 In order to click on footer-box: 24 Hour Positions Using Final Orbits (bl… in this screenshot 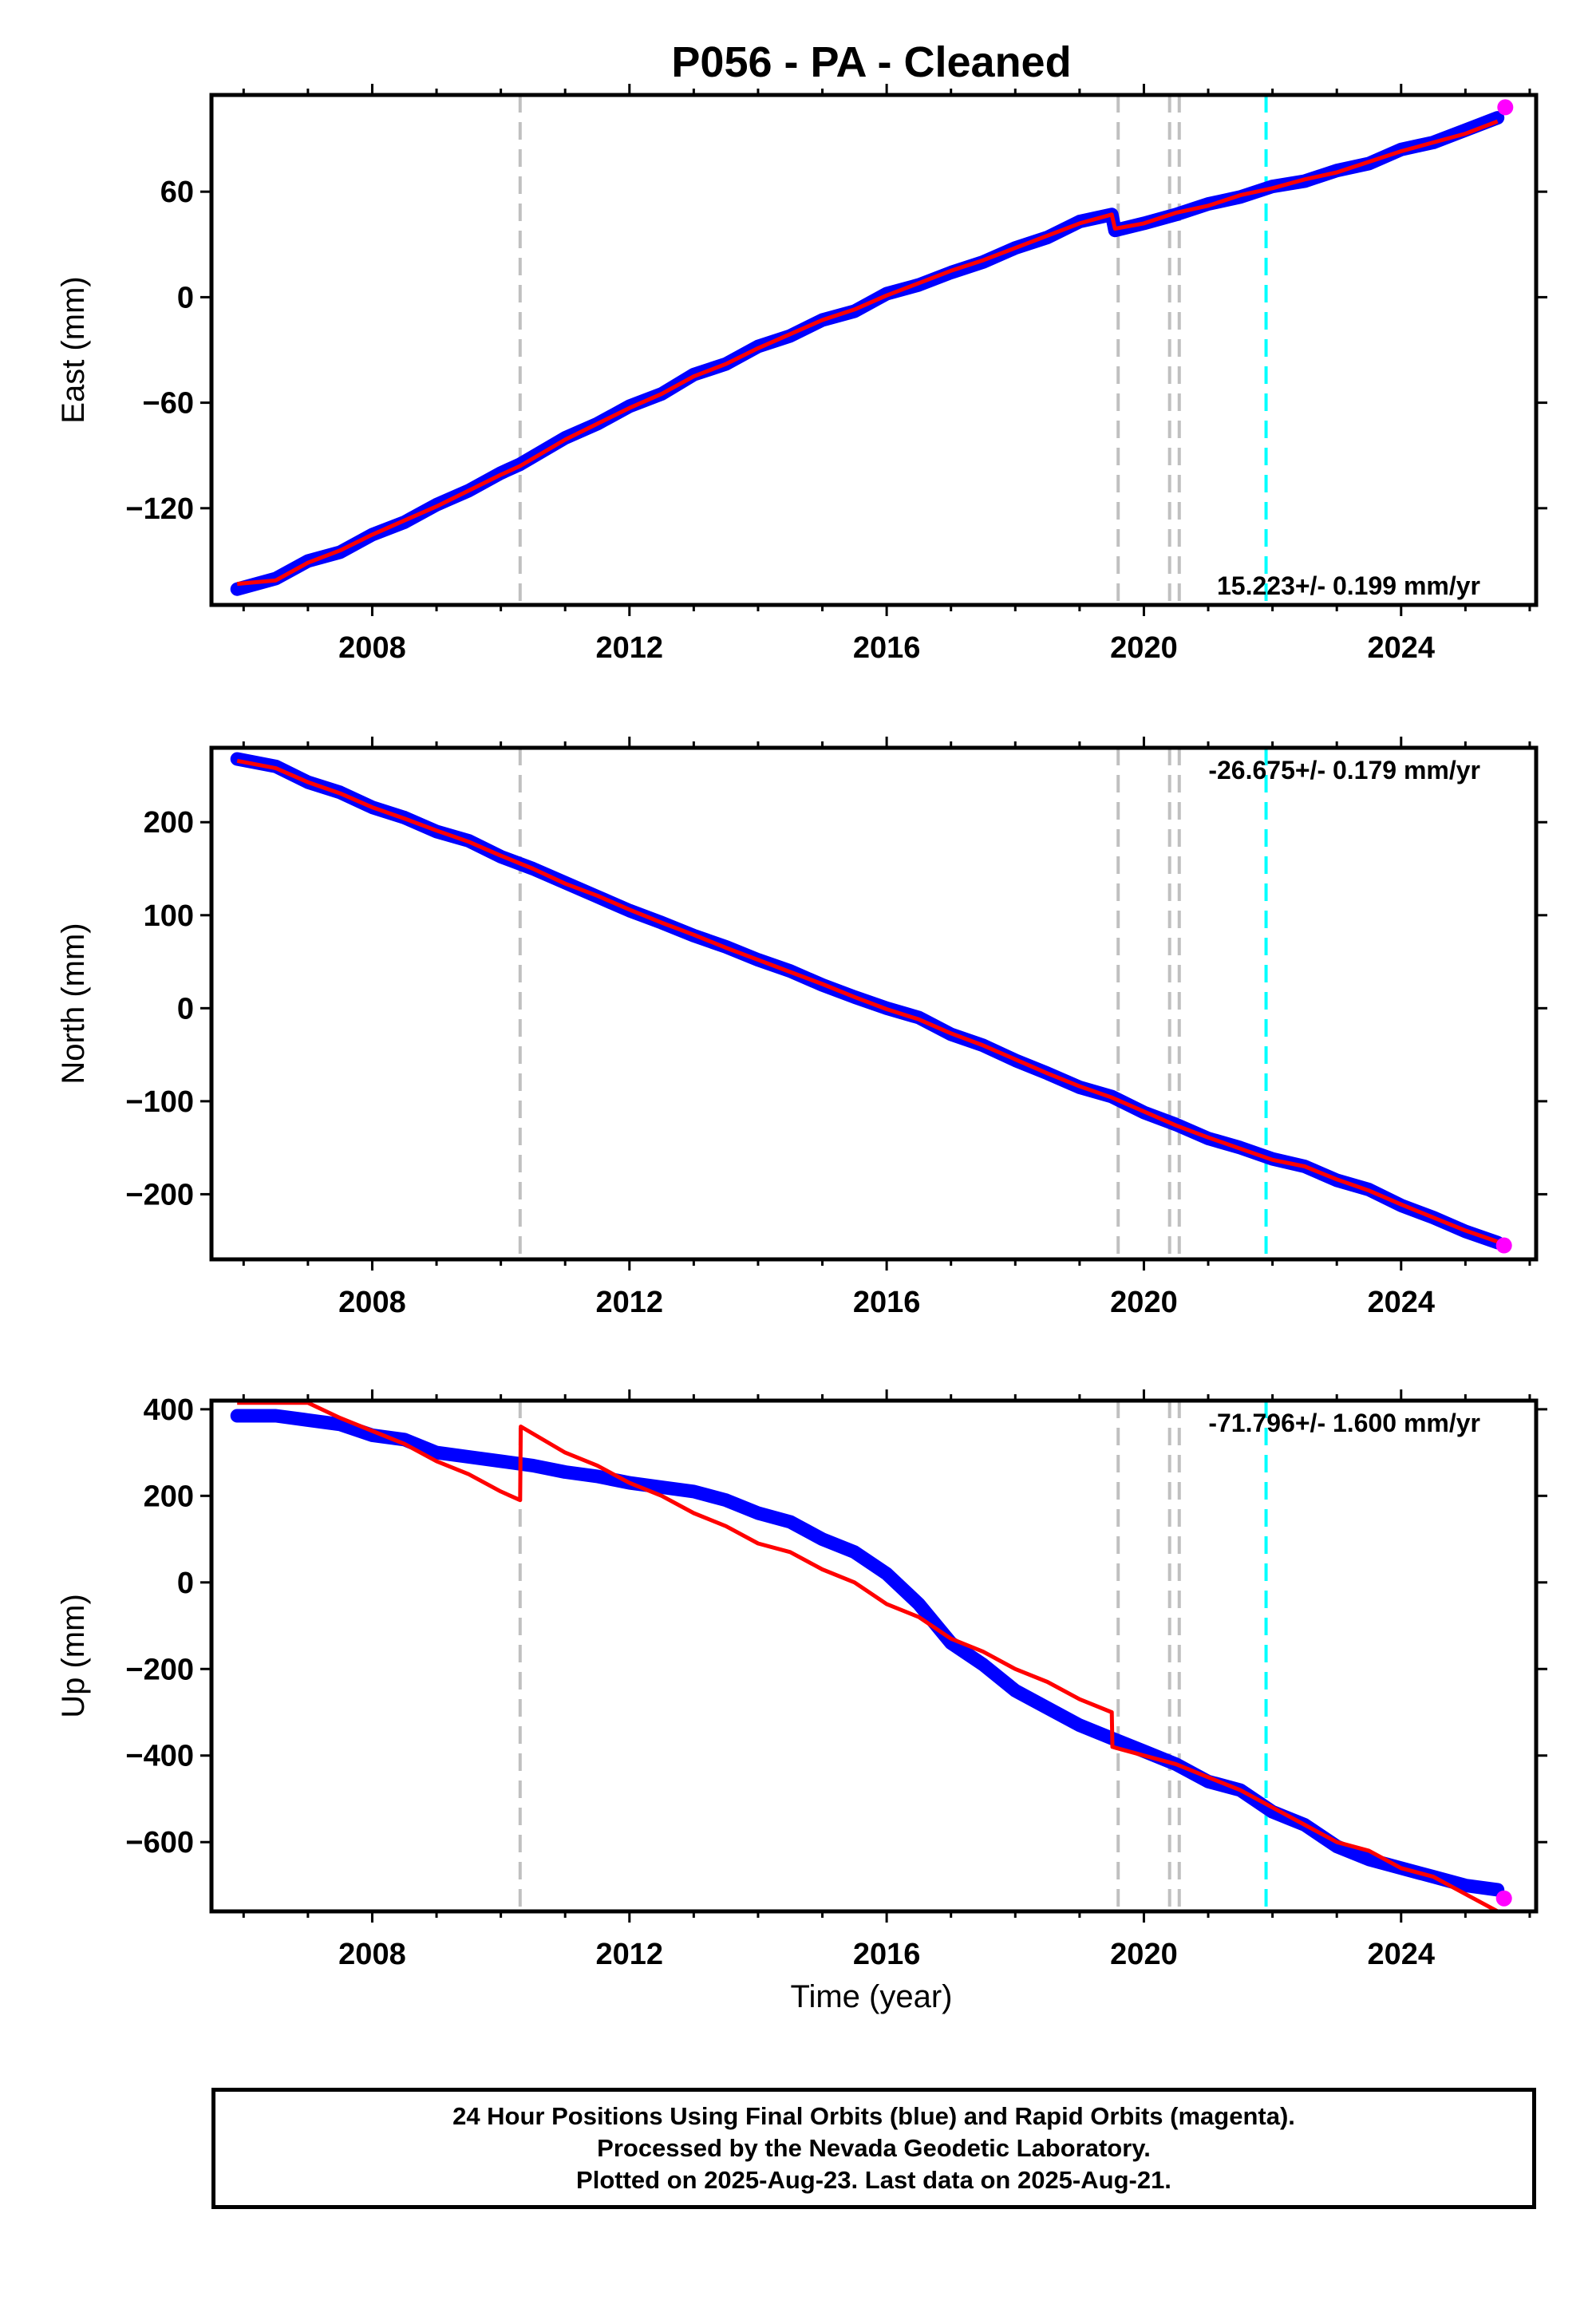, I will do `click(873, 2148)`.